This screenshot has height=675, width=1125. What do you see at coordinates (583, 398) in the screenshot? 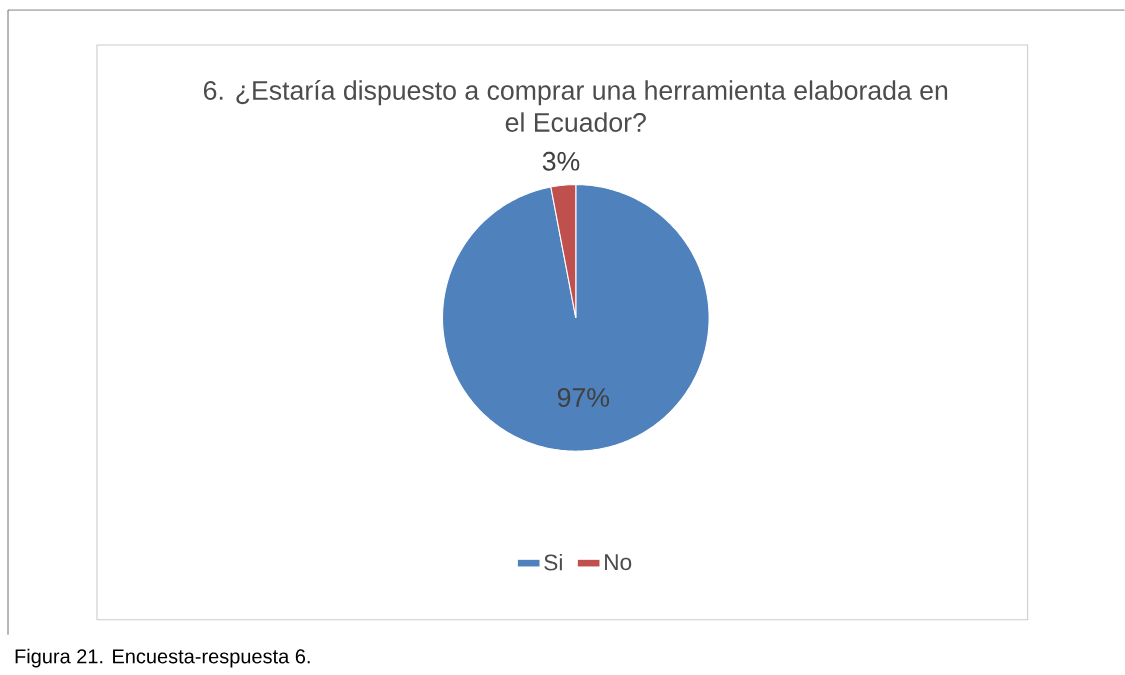
I see `data-label: 97%` at bounding box center [583, 398].